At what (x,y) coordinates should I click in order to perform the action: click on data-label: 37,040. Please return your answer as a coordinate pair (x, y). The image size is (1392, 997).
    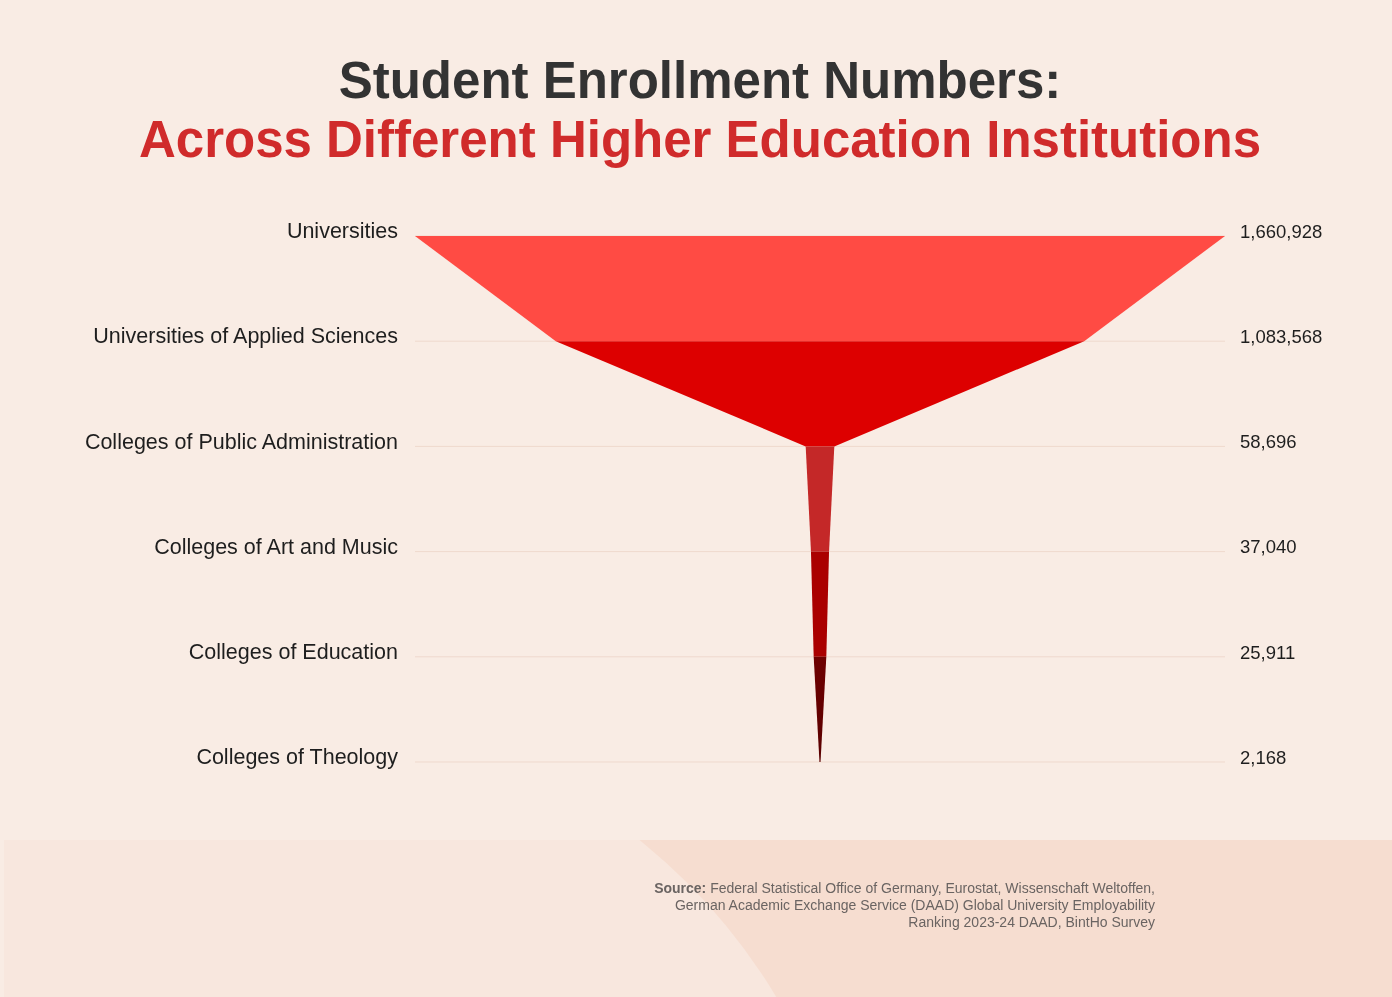
    Looking at the image, I should click on (1268, 547).